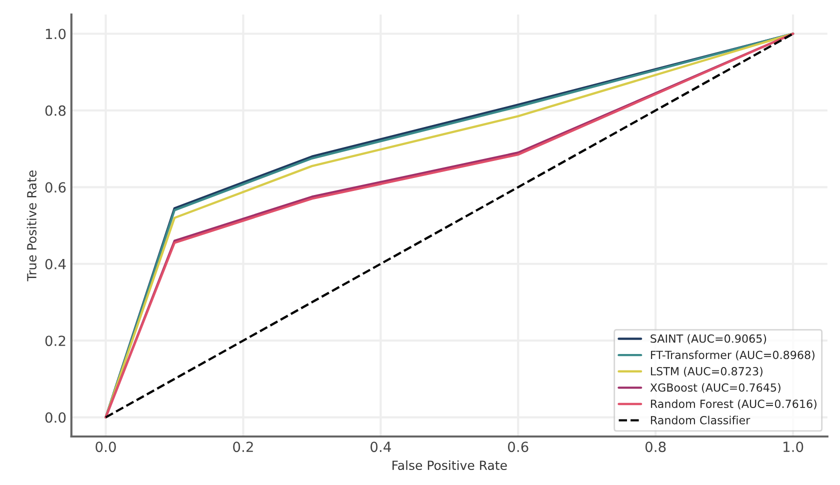 Image resolution: width=840 pixels, height=485 pixels. Describe the element at coordinates (380, 447) in the screenshot. I see `x-tick-label: 0.4` at that location.